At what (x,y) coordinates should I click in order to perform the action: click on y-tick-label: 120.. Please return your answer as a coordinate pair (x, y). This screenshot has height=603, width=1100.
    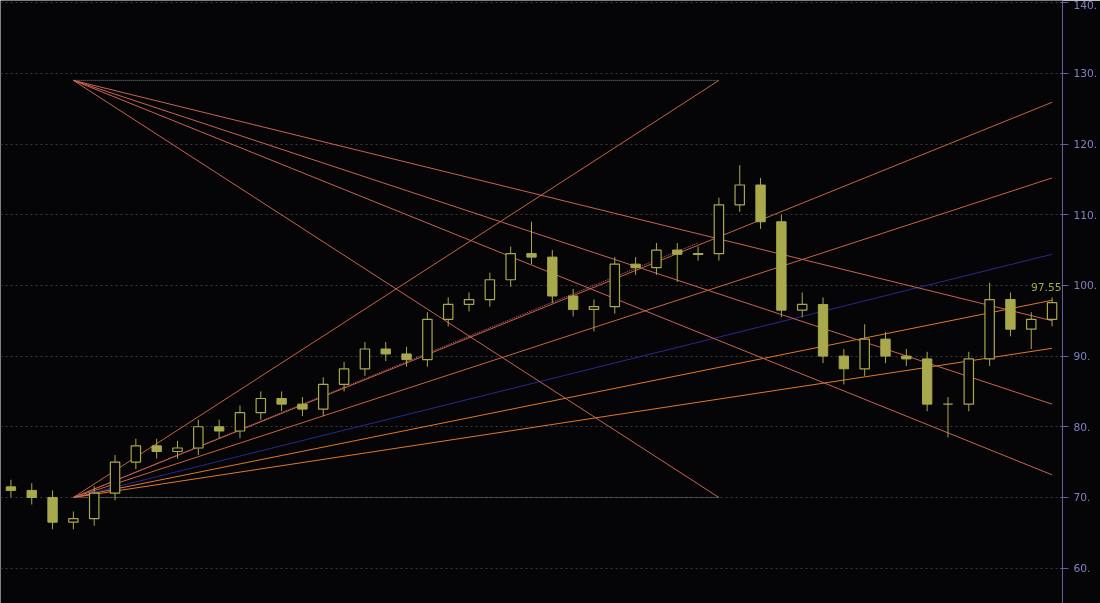
    Looking at the image, I should click on (1085, 144).